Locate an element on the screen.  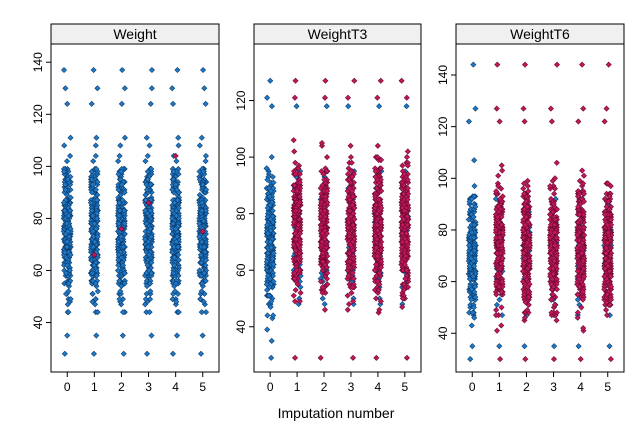
x-axis-label: Imputation number is located at coordinates (336, 413).